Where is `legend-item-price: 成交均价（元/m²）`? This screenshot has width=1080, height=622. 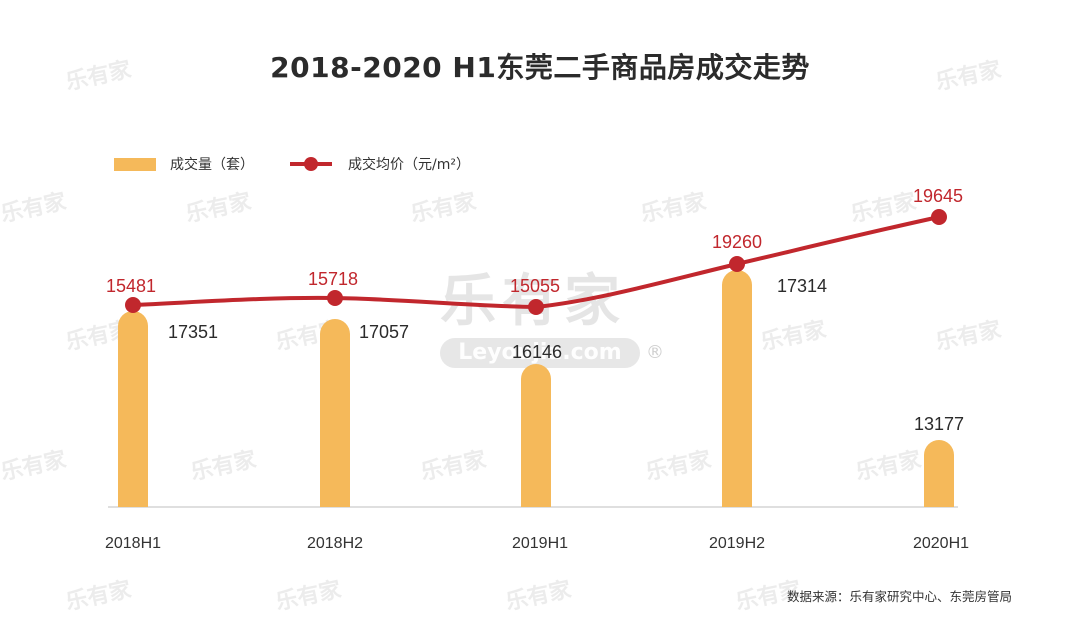 legend-item-price: 成交均价（元/m²） is located at coordinates (380, 164).